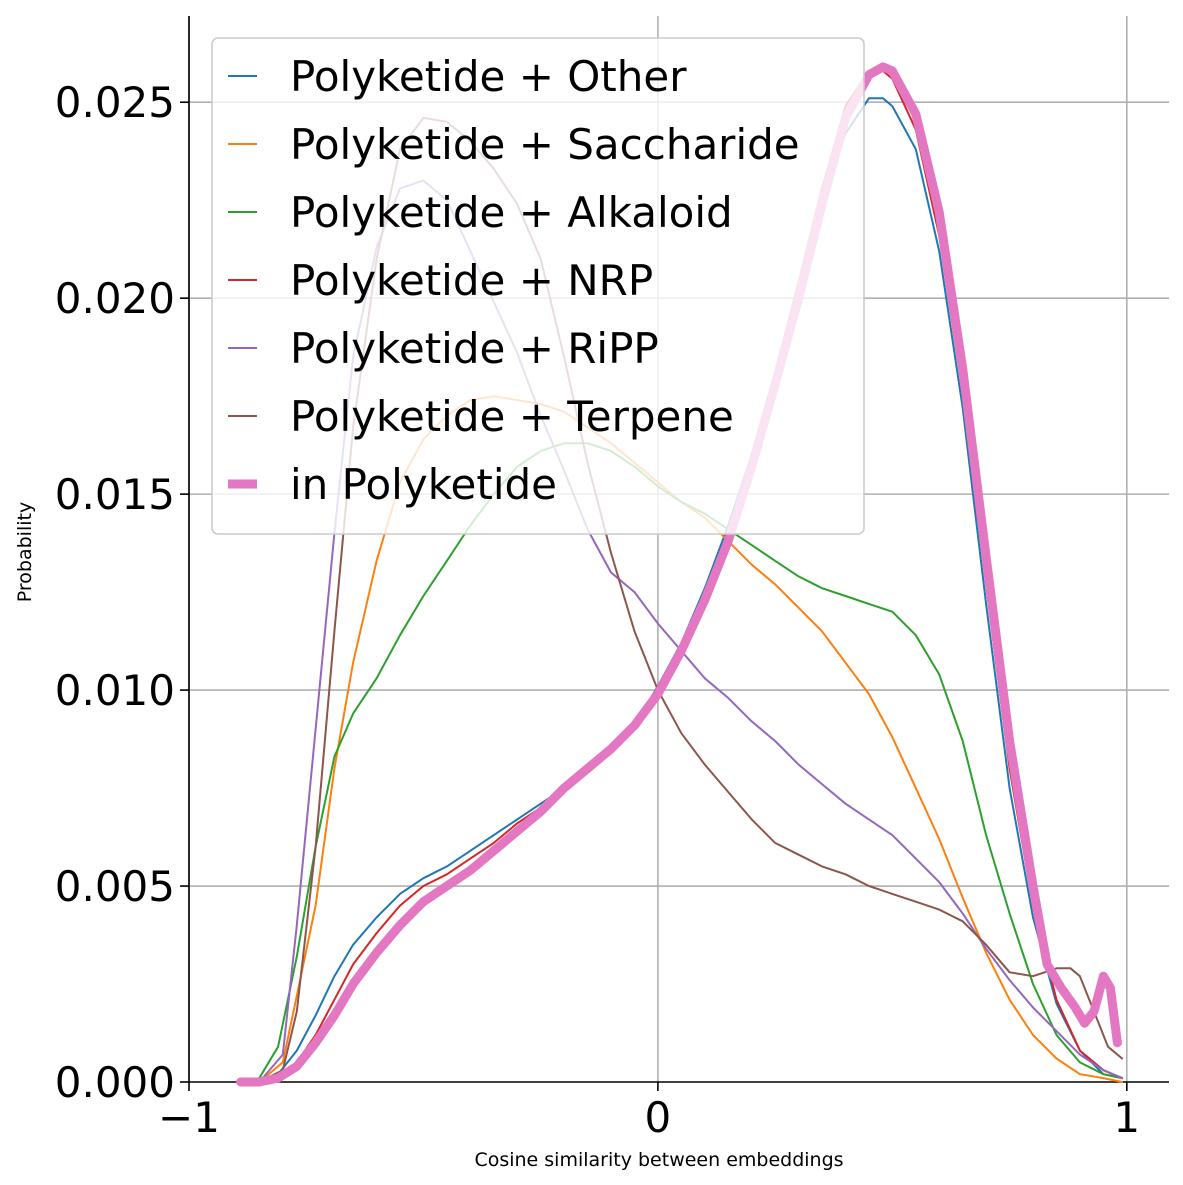 Image resolution: width=1183 pixels, height=1185 pixels. Describe the element at coordinates (488, 76) in the screenshot. I see `legend-label-polyketide-other: Polyketide + Other` at that location.